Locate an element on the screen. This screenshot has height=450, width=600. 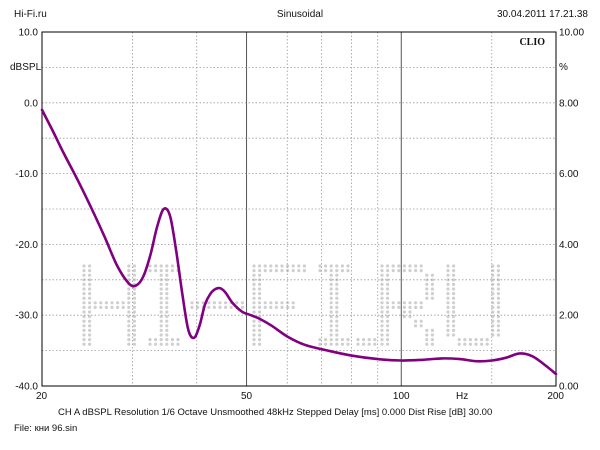
file-label: File: кни 96.sin is located at coordinates (46, 428).